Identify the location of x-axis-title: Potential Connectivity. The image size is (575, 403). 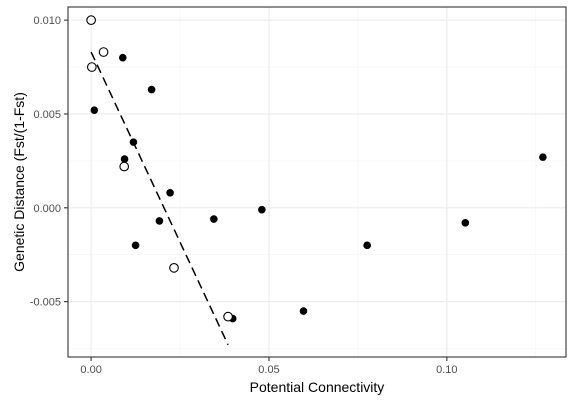
(317, 387).